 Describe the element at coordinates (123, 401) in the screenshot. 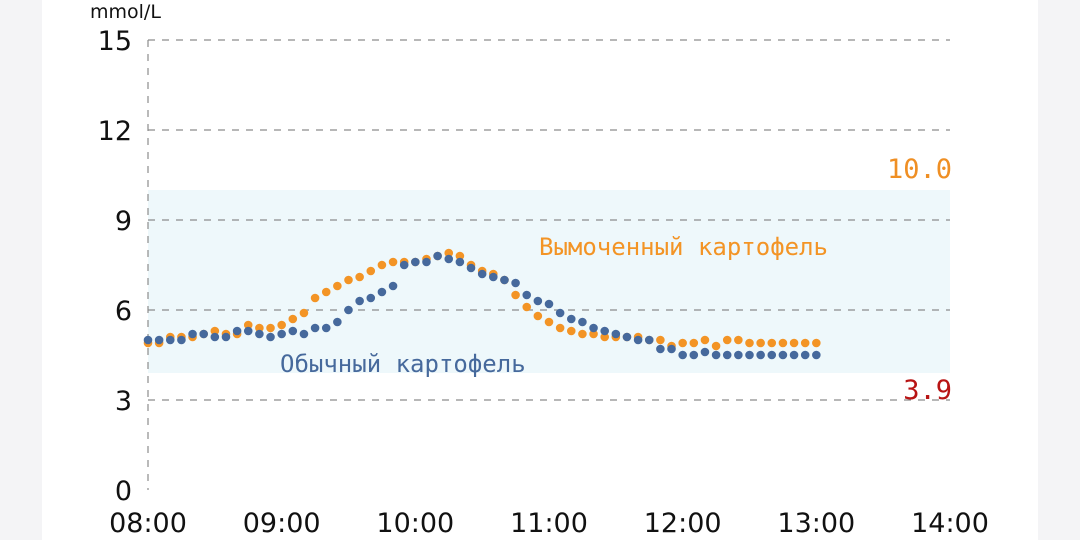

I see `y-tick-label: 3` at that location.